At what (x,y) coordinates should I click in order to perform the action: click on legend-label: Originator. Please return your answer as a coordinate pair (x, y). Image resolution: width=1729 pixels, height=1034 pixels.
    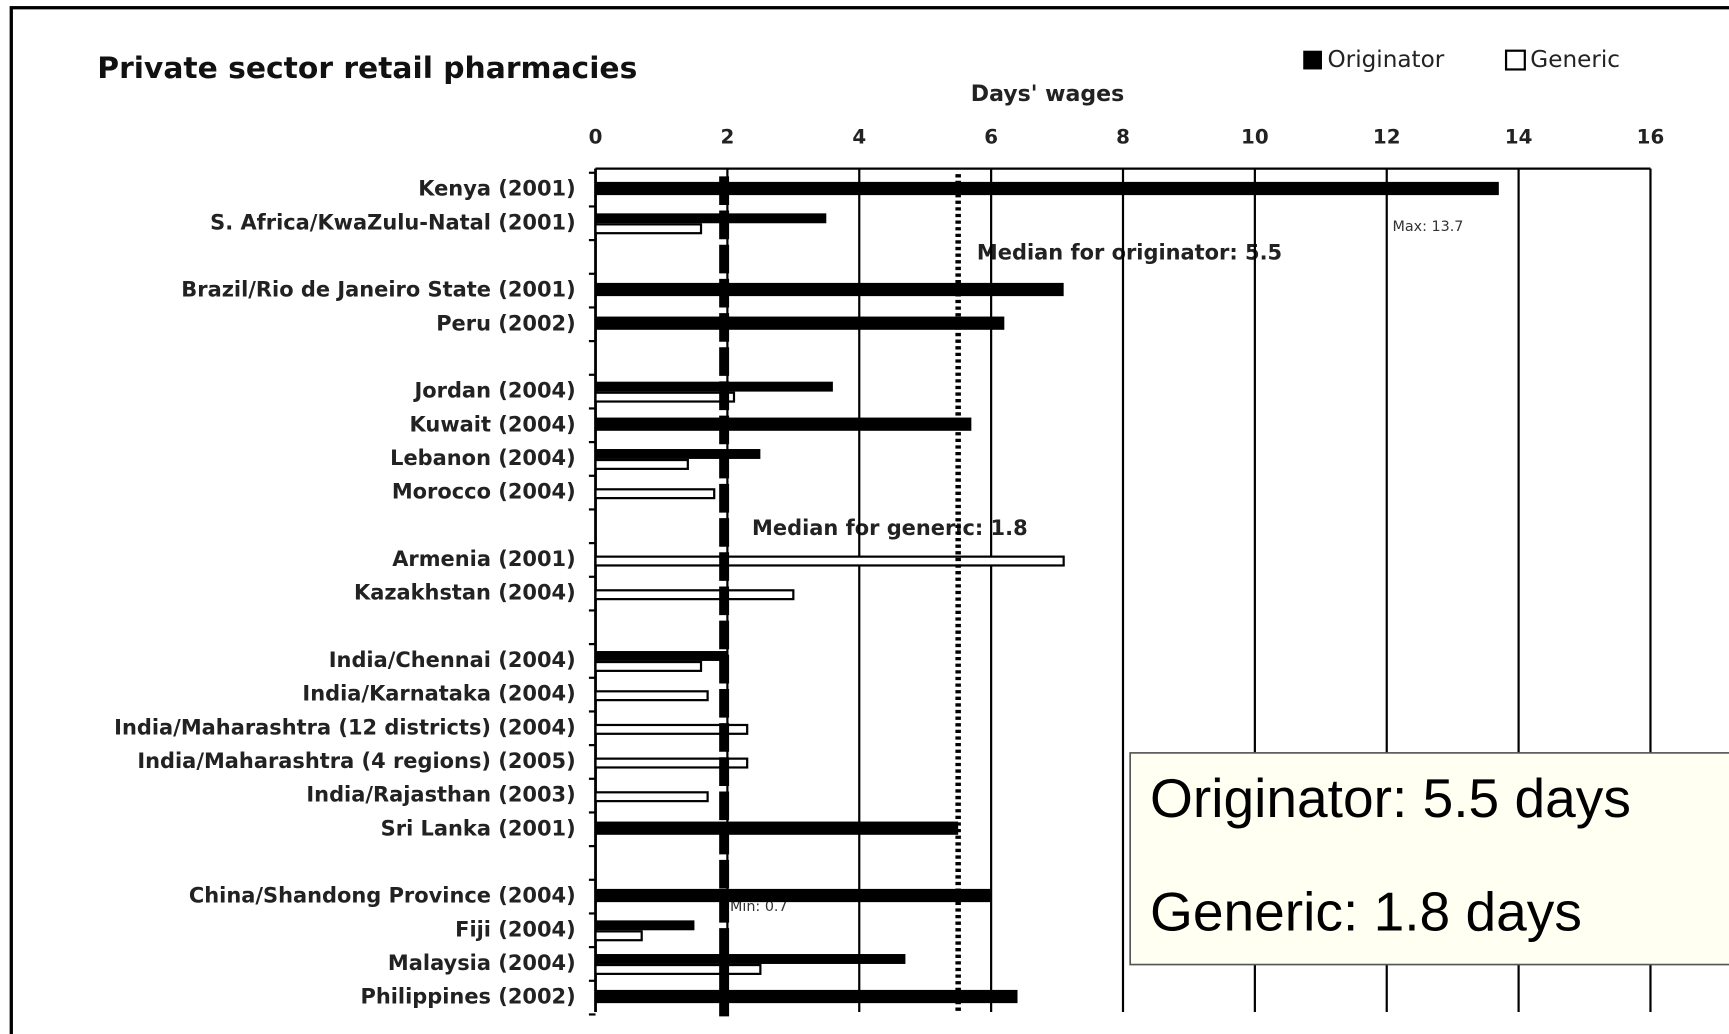
    Looking at the image, I should click on (1385, 60).